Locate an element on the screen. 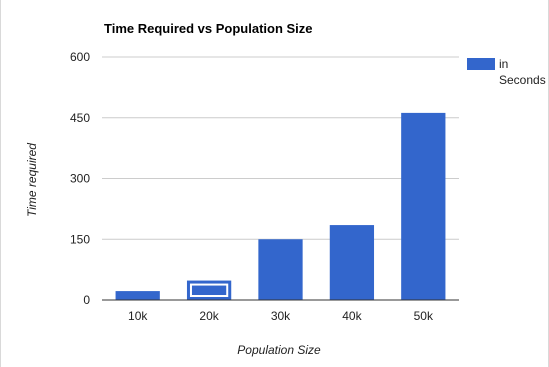 The width and height of the screenshot is (549, 367). bar-20k is located at coordinates (209, 290).